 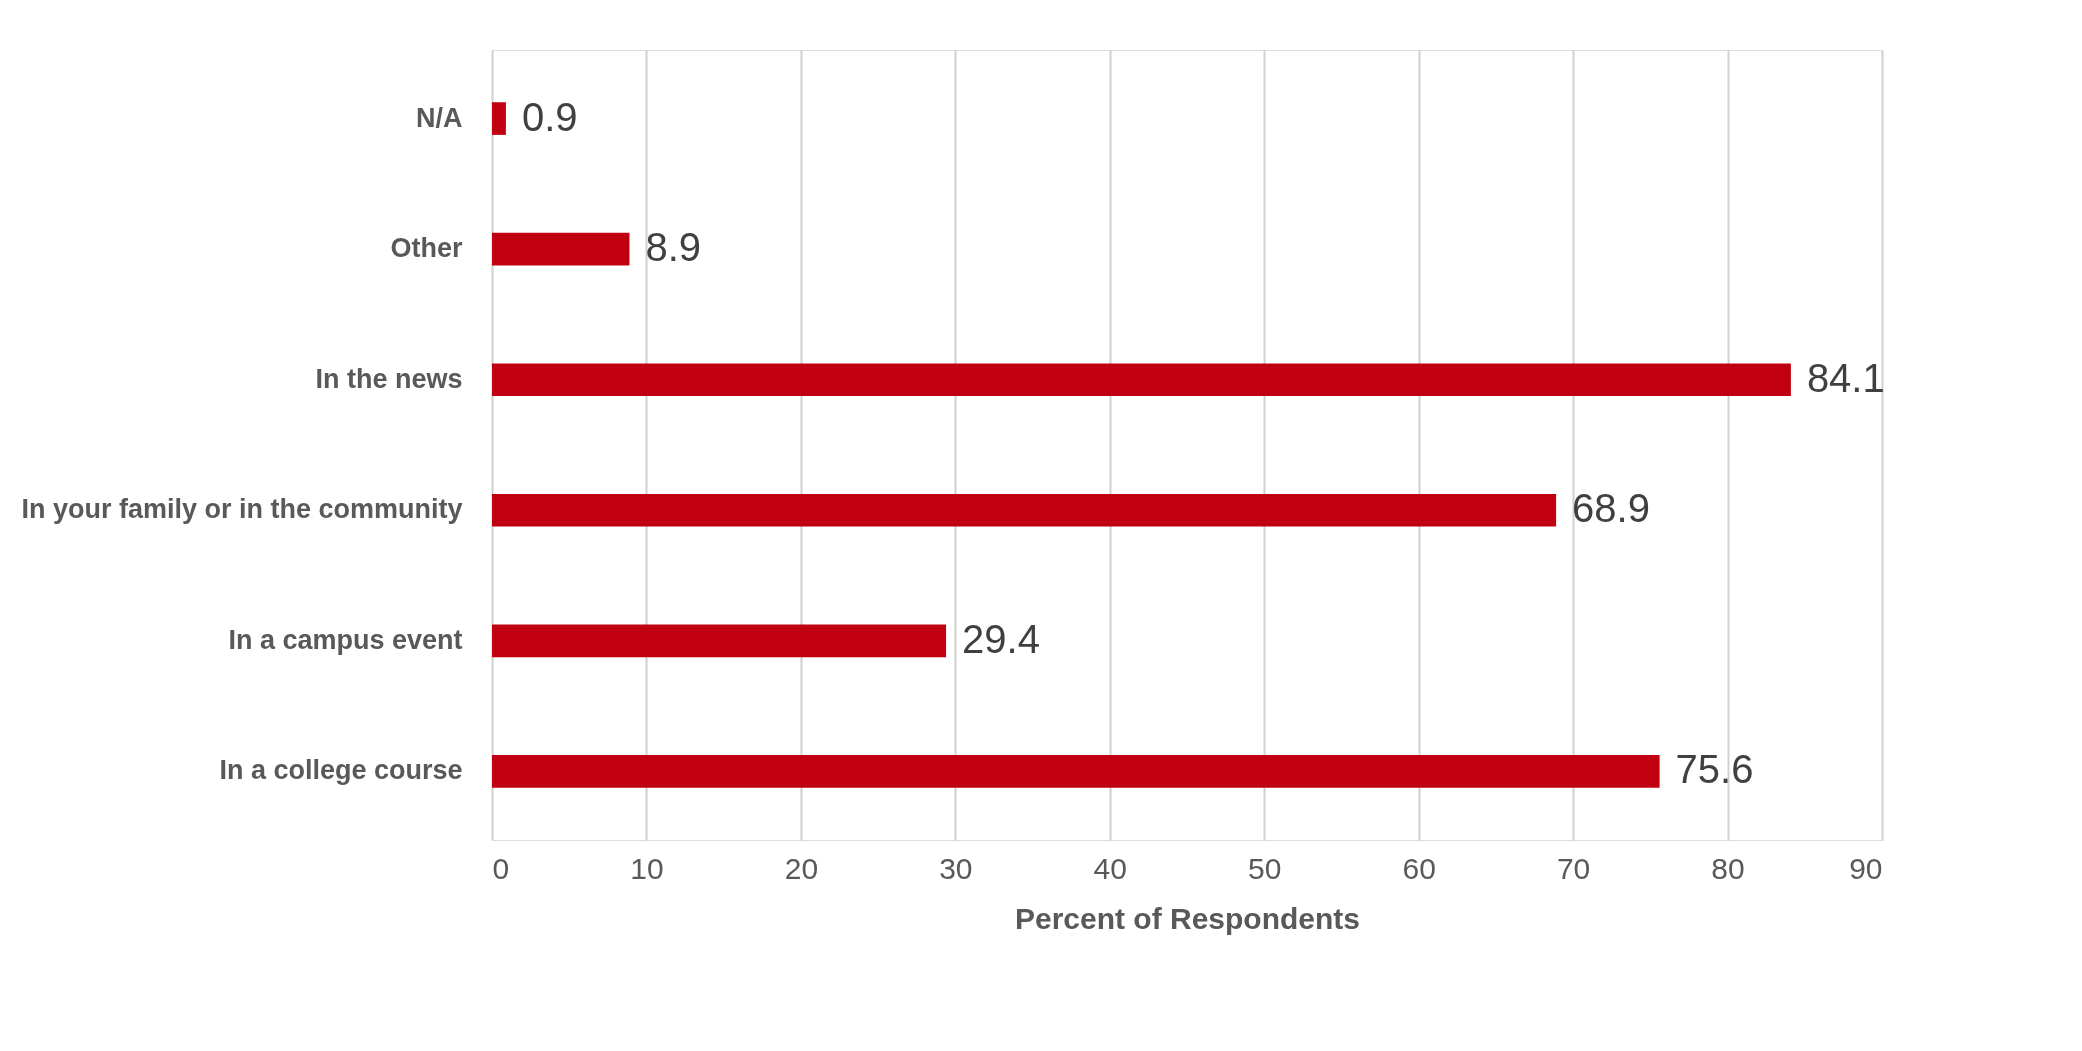 I want to click on data-label: 29.4, so click(x=1001, y=638).